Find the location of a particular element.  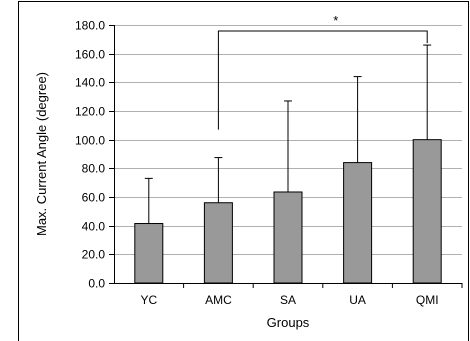

y-tick-label: 40.0 is located at coordinates (94, 227).